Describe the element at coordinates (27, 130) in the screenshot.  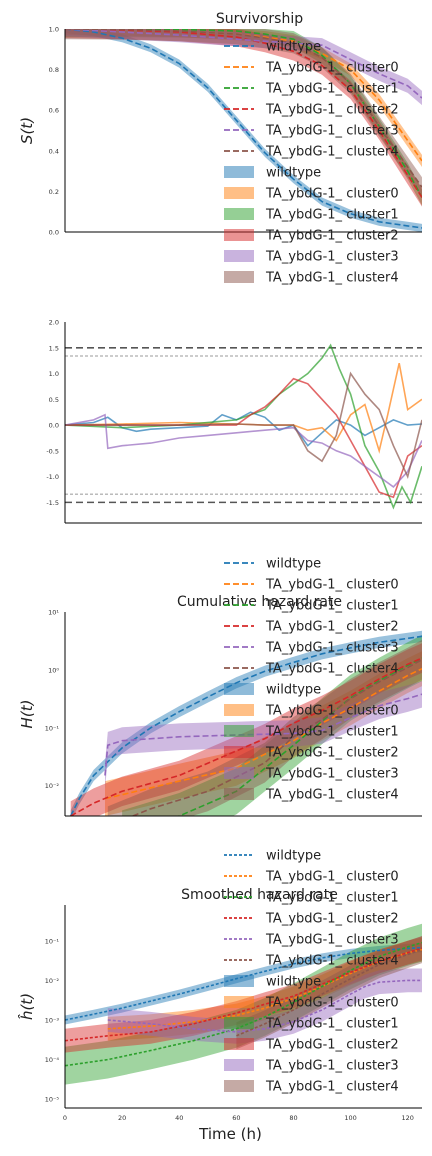
I see `y-axis-label: S(t)` at that location.